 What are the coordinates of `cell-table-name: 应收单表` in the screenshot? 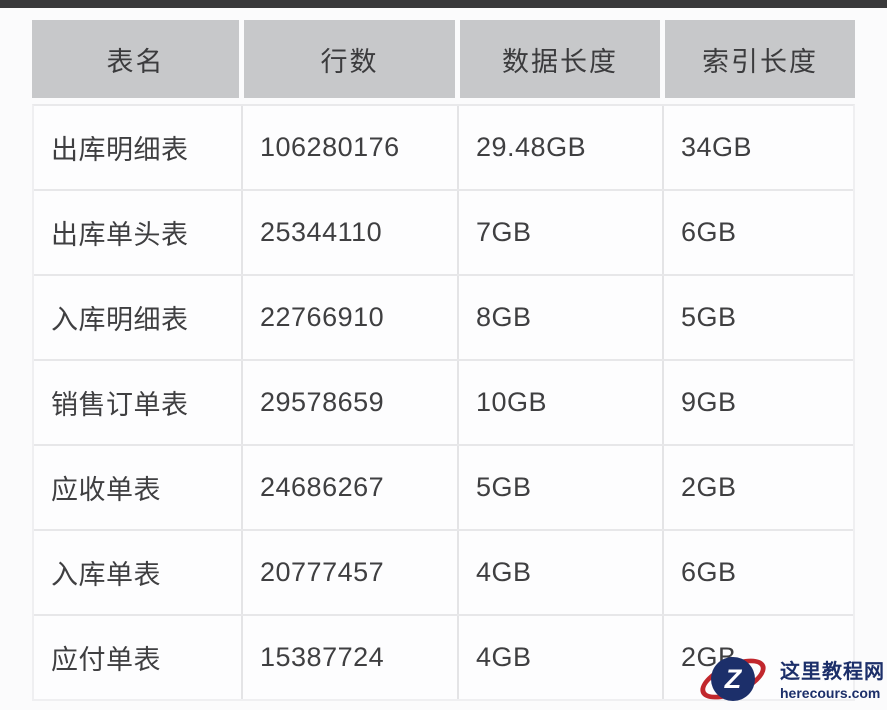 It's located at (106, 490).